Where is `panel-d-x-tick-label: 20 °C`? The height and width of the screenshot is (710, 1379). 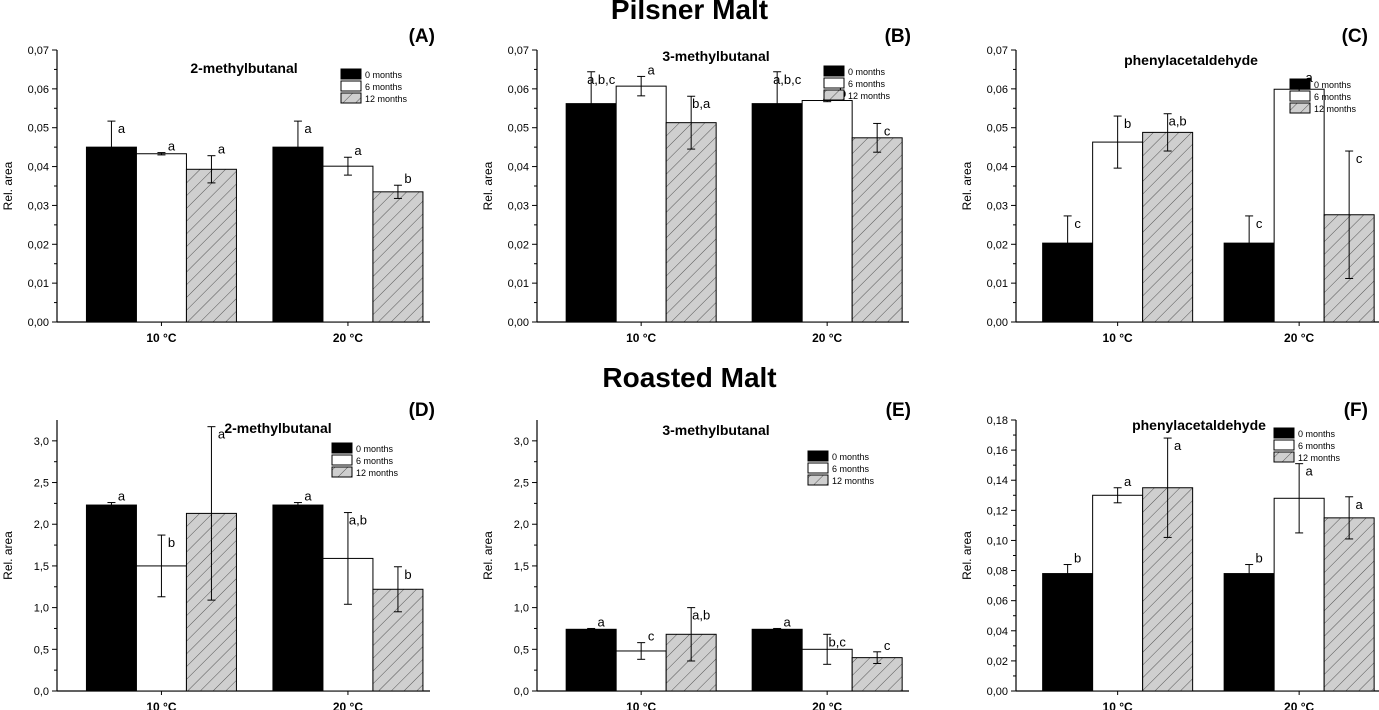 panel-d-x-tick-label: 20 °C is located at coordinates (348, 705).